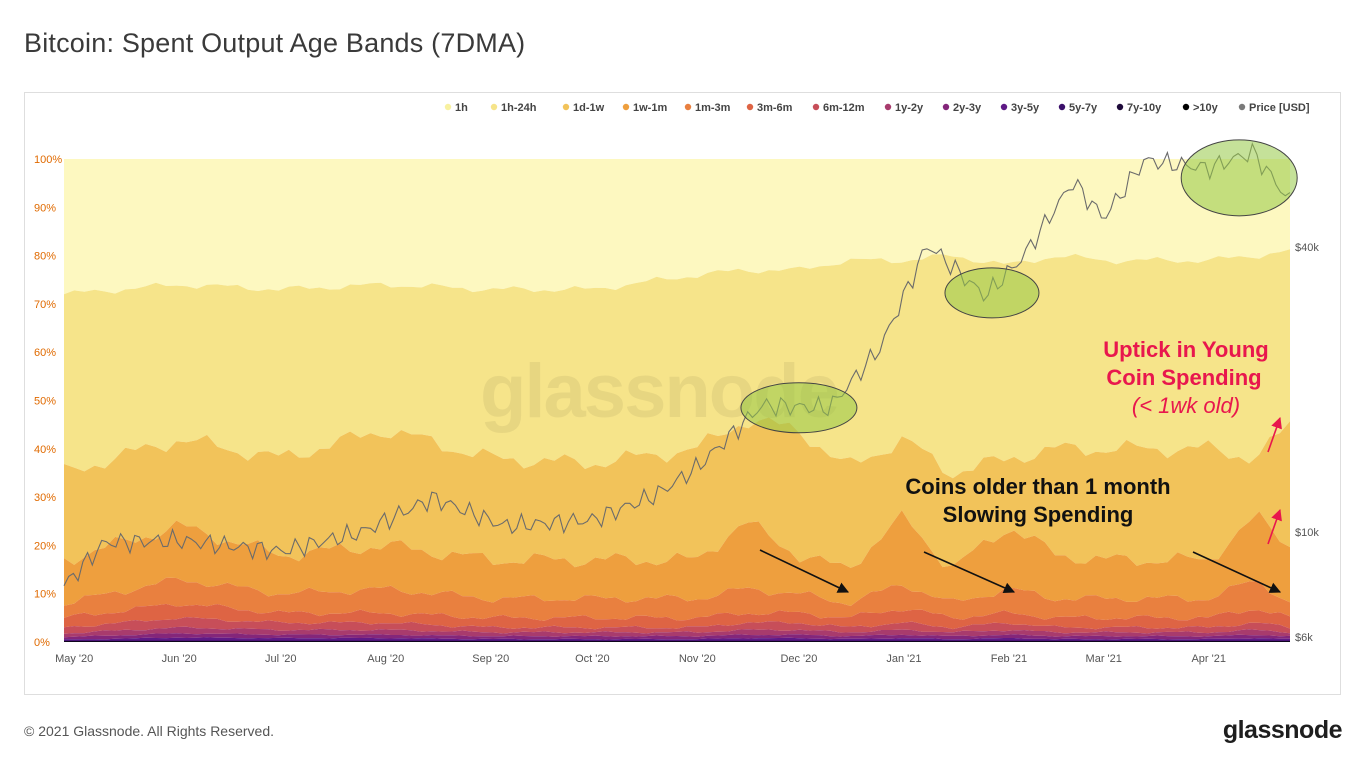 This screenshot has width=1366, height=767. Describe the element at coordinates (42, 643) in the screenshot. I see `y-tick-label: 0%` at that location.